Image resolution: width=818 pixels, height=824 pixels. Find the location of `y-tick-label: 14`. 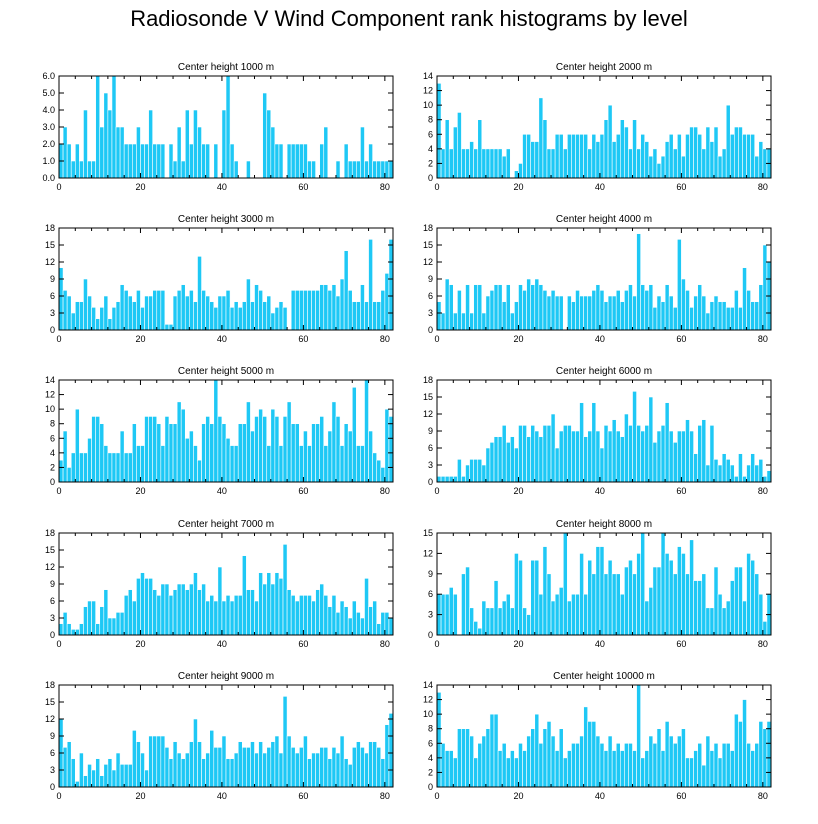

y-tick-label: 14 is located at coordinates (428, 685).